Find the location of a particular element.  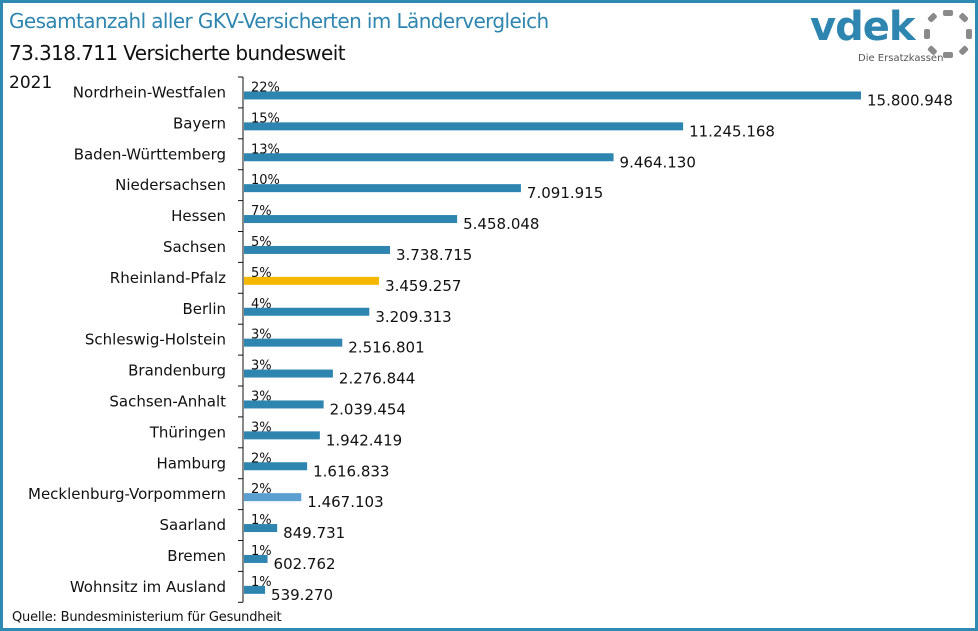

category-label: Schleswig-Holstein is located at coordinates (155, 340).